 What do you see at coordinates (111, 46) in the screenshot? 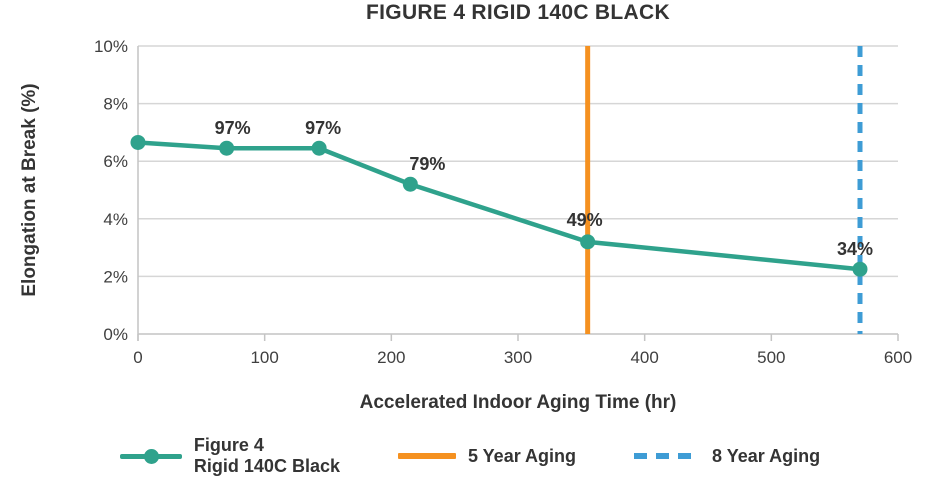
I see `y-tick-label: 10%` at bounding box center [111, 46].